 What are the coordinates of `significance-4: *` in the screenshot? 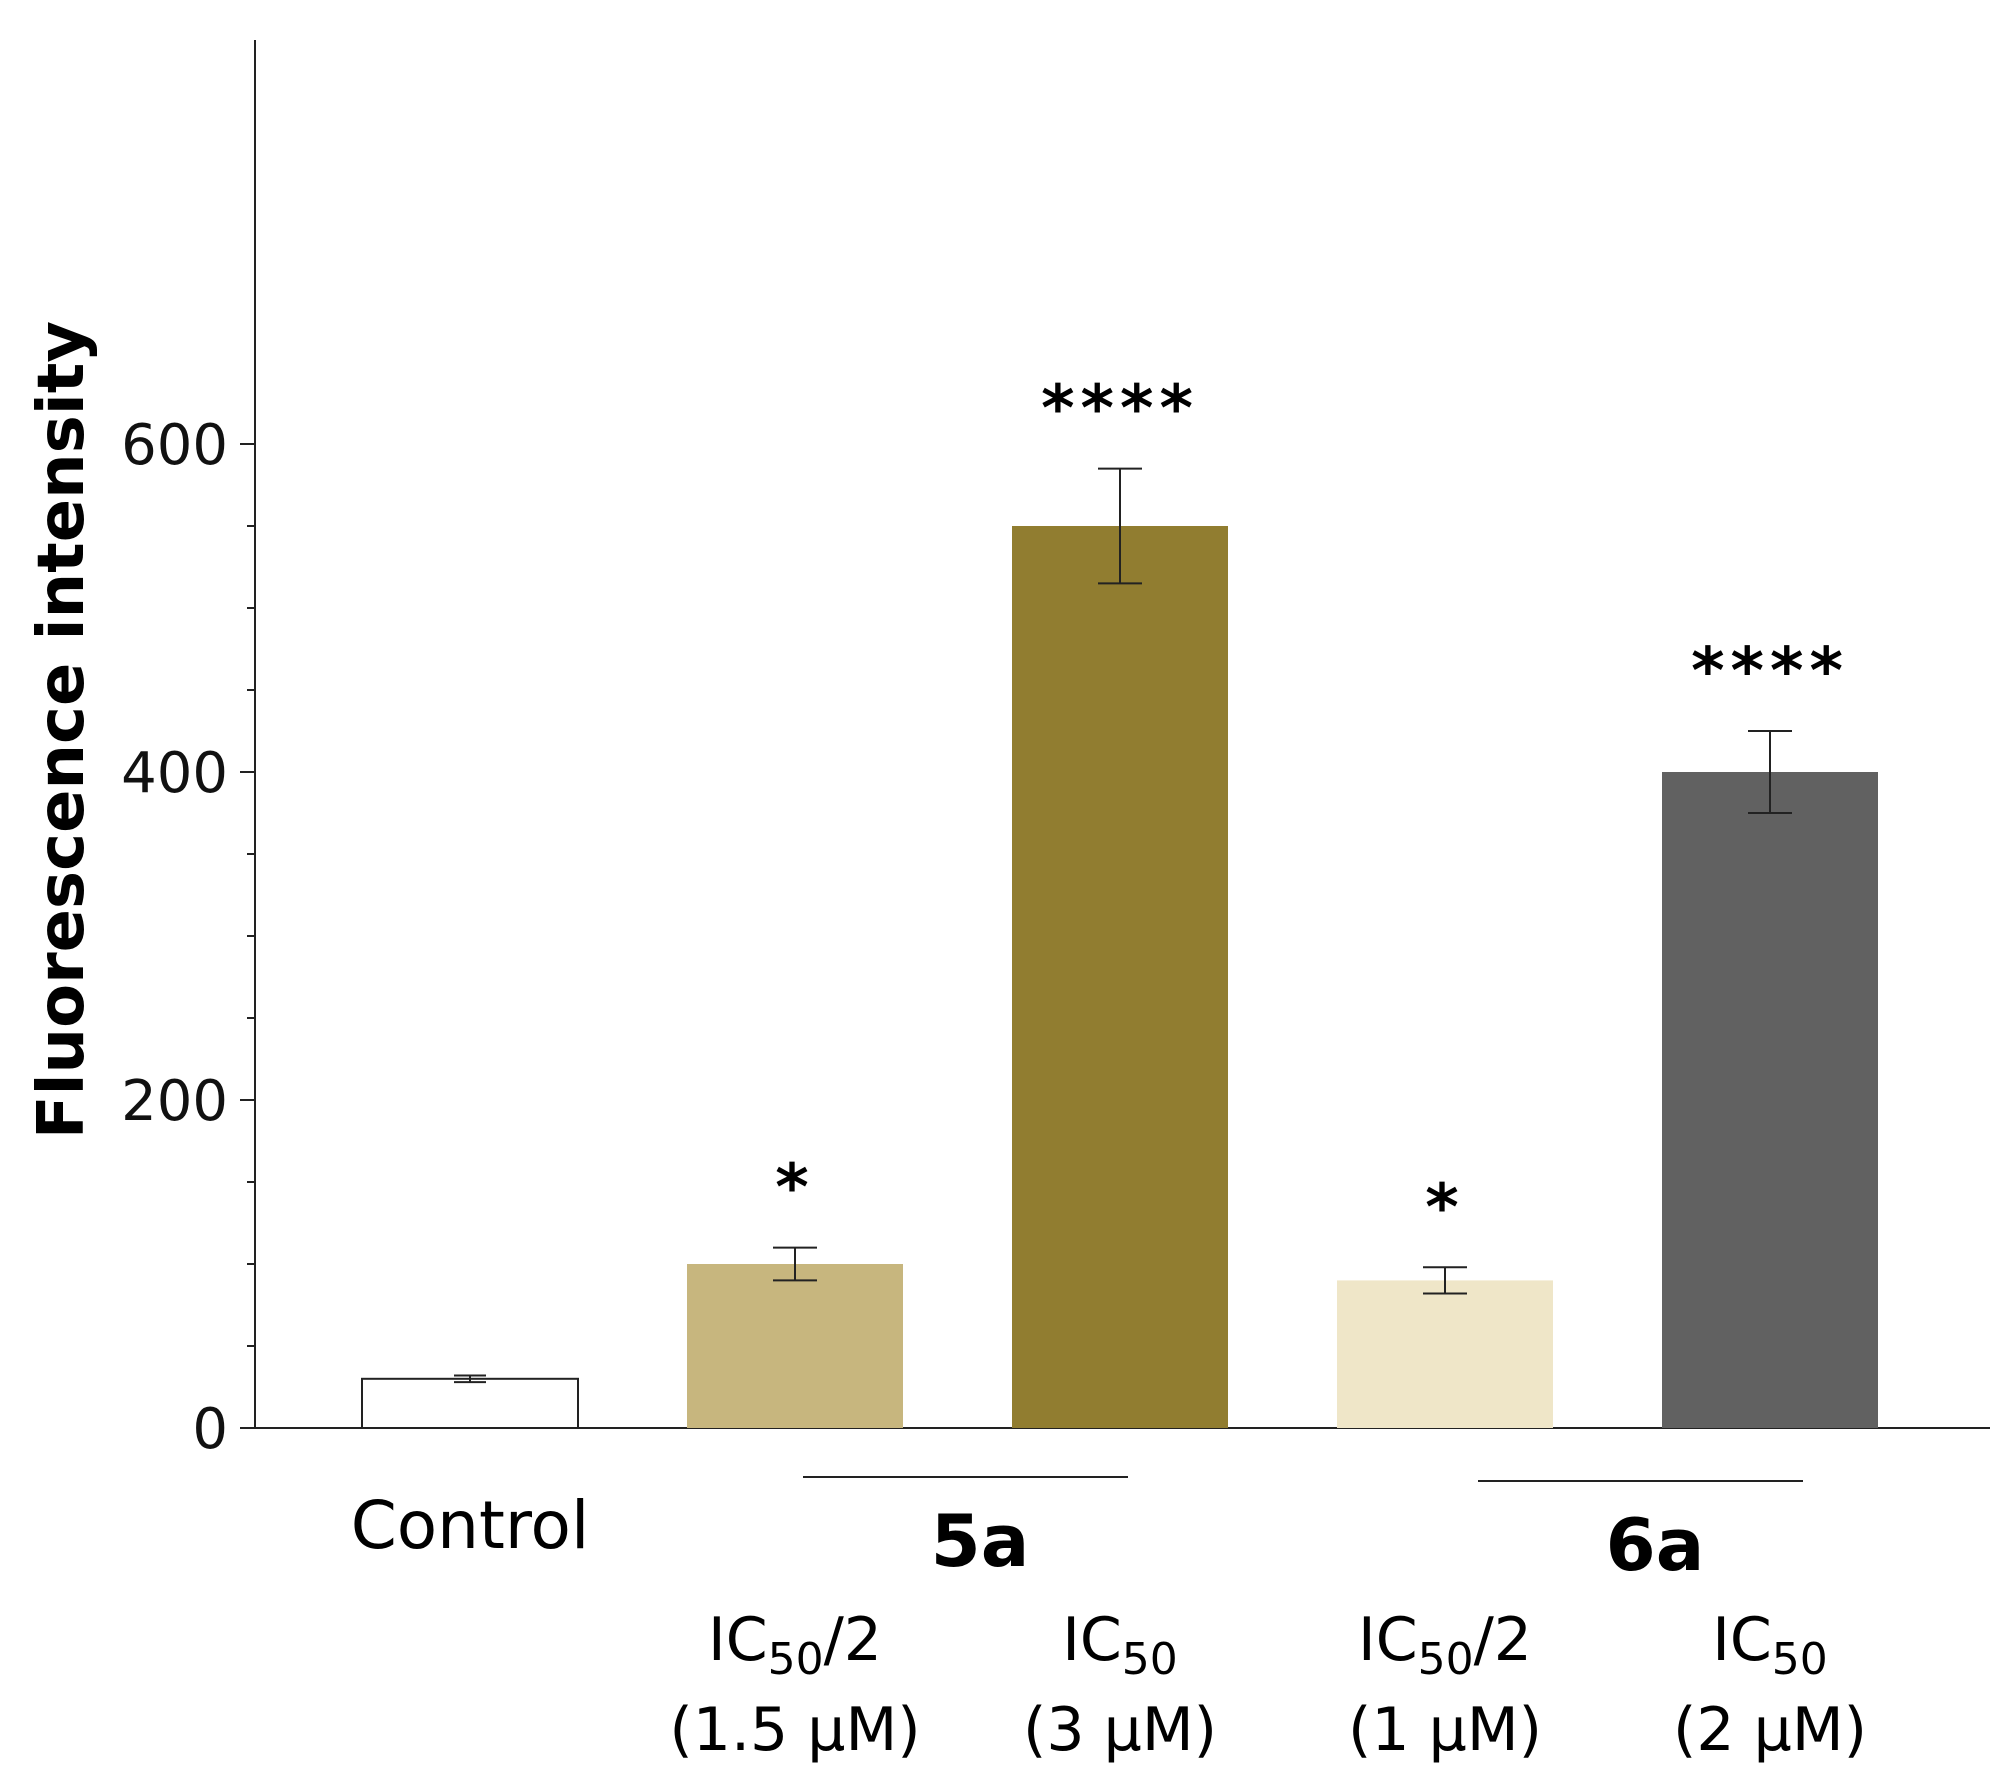 It's located at (1444, 1208).